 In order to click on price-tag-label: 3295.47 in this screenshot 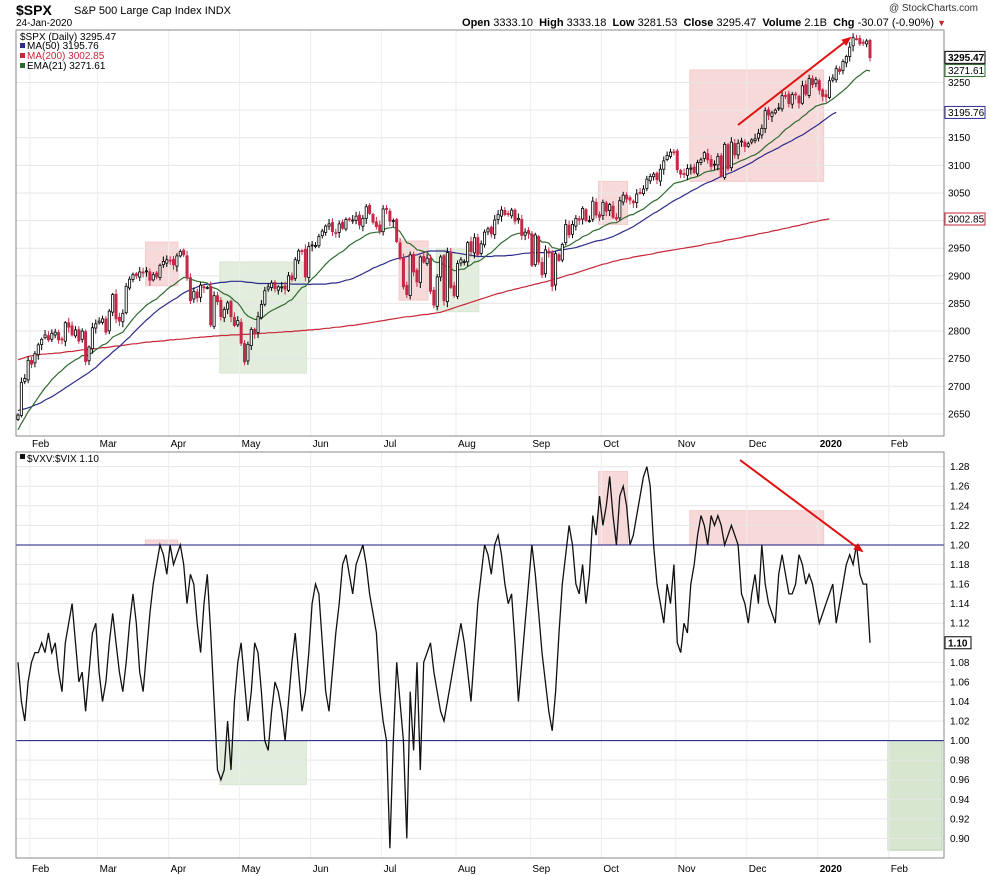, I will do `click(966, 58)`.